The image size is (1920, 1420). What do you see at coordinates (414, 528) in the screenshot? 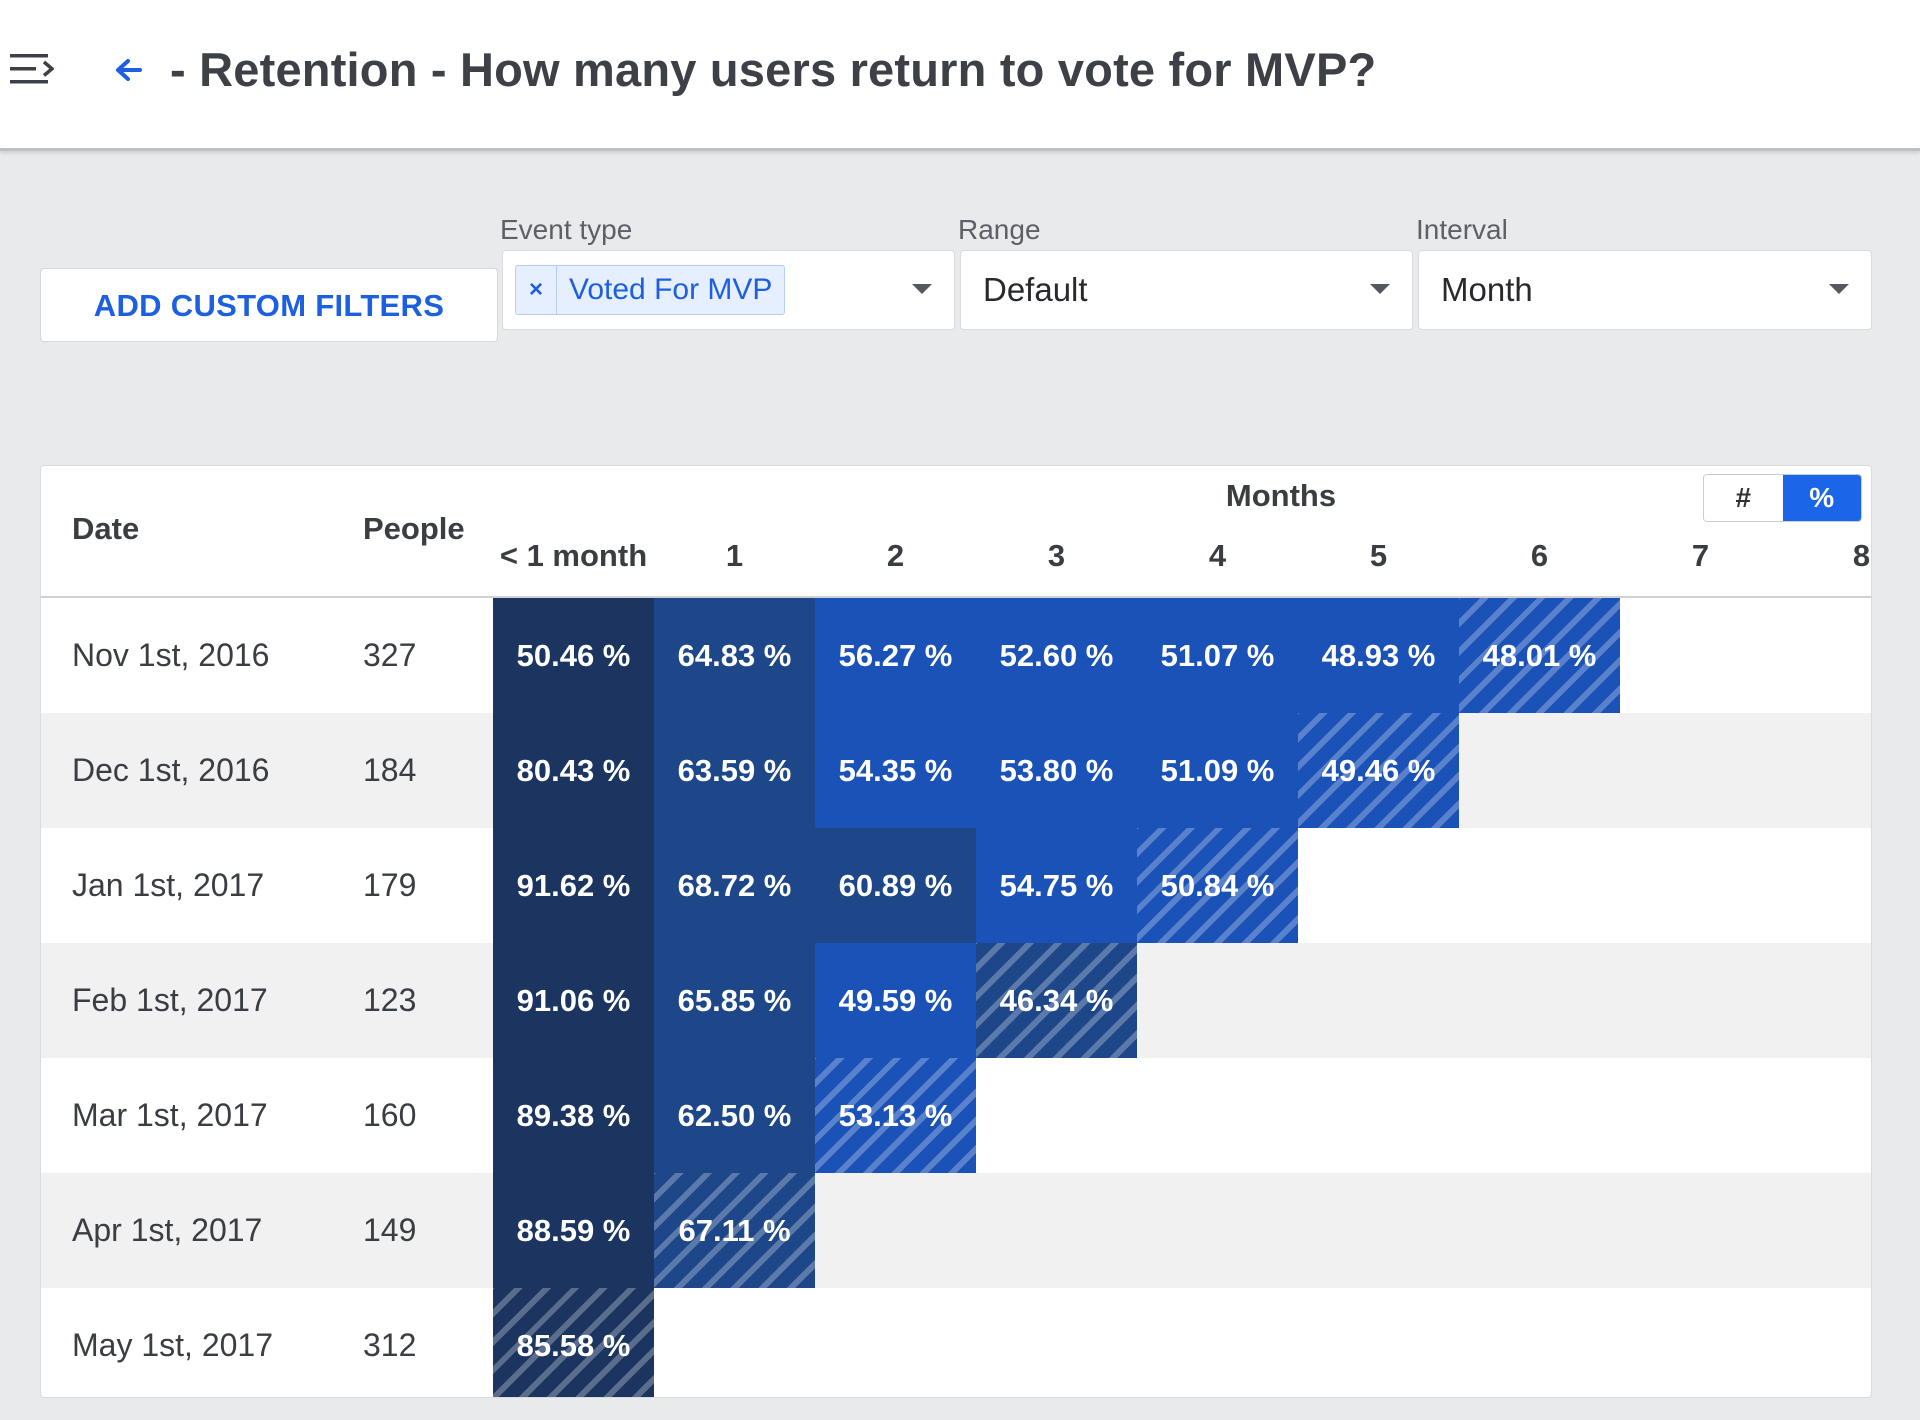
I see `people-column-header: People` at bounding box center [414, 528].